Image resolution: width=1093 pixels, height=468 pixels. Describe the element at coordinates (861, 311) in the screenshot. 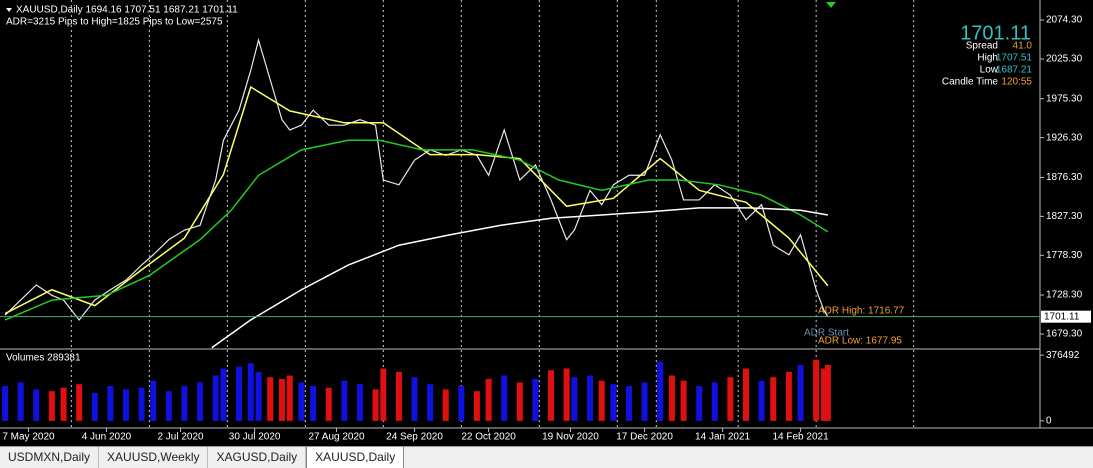

I see `annotation: ADR High: 1716.77` at that location.